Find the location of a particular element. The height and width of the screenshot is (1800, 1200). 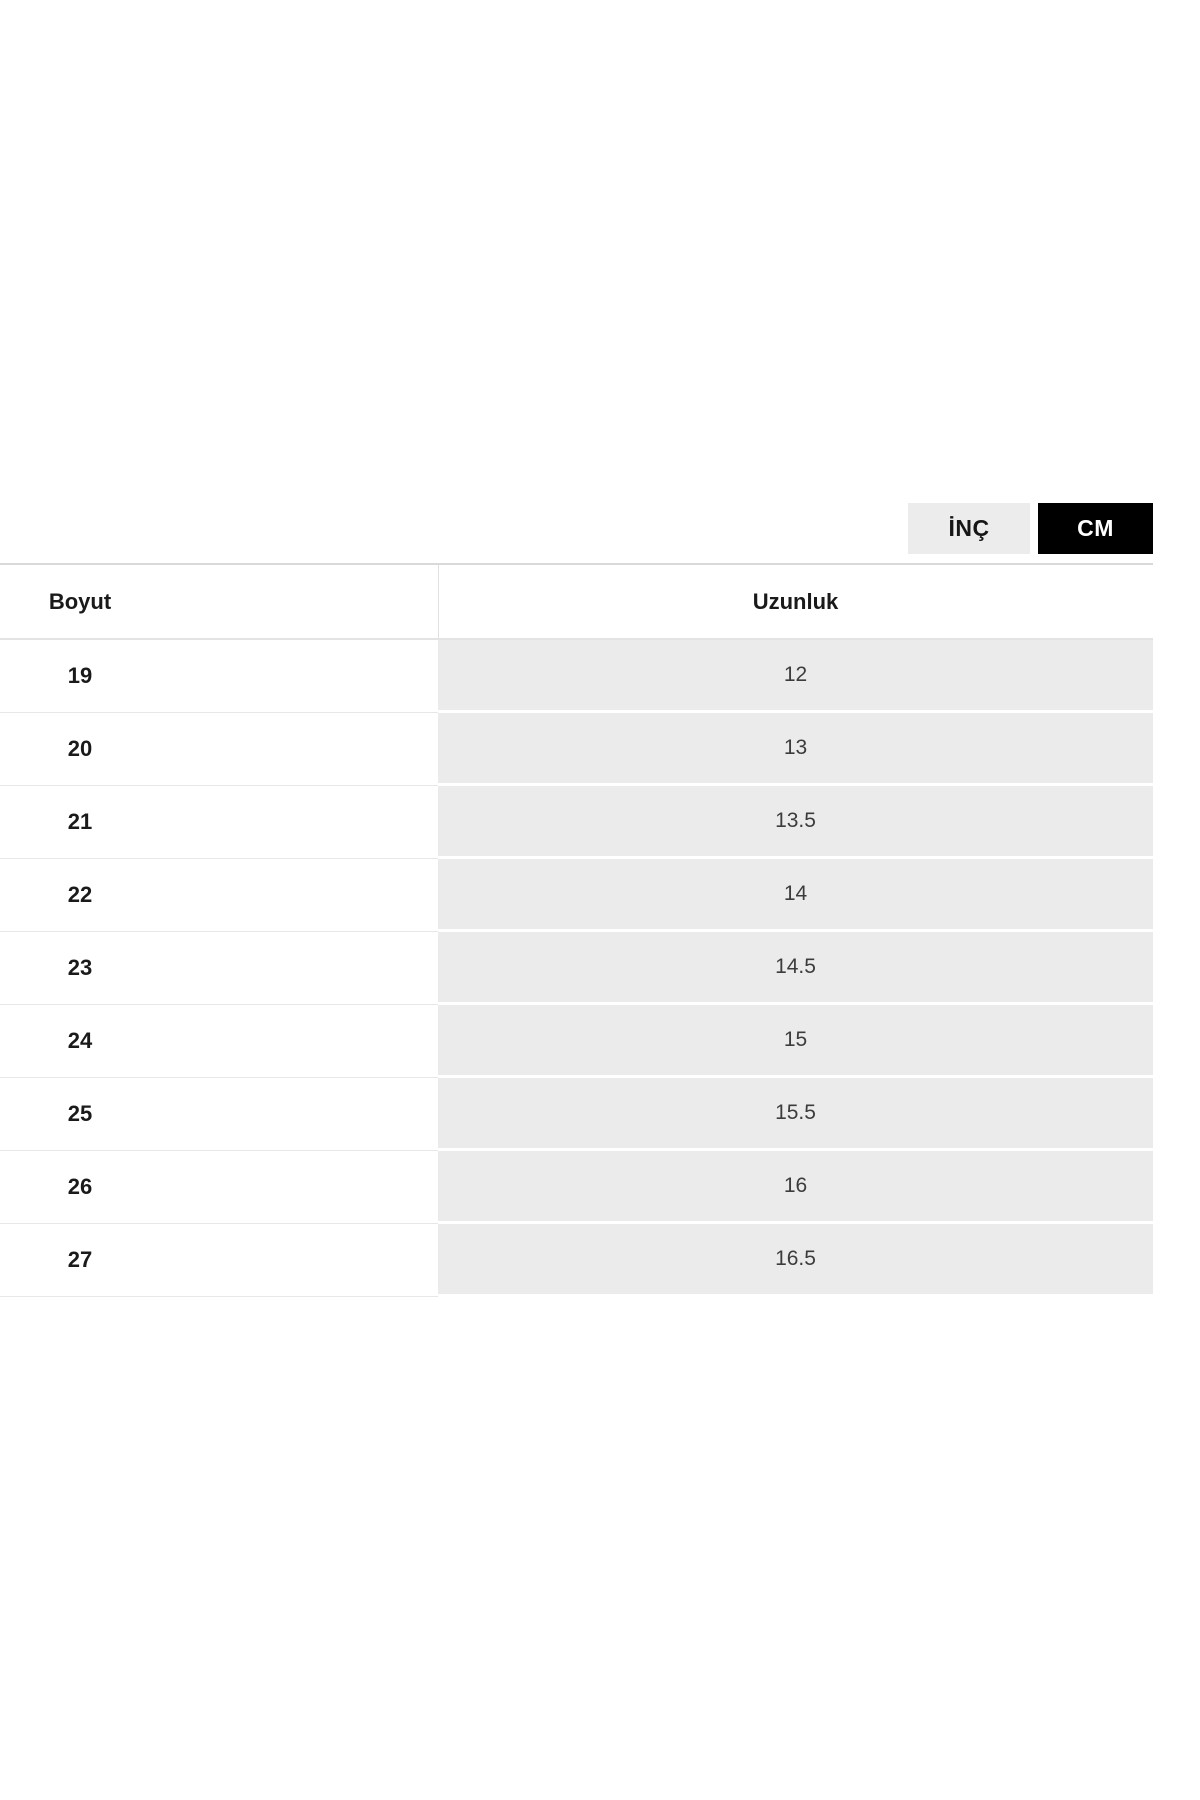

column-header-length: Uzunluk is located at coordinates (795, 601).